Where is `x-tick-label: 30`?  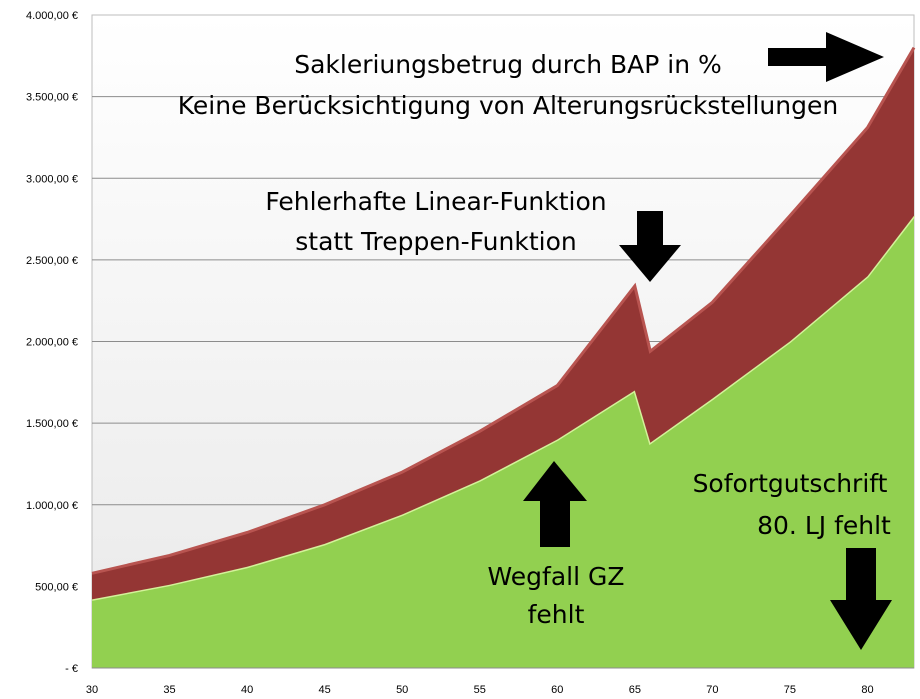
x-tick-label: 30 is located at coordinates (92, 690).